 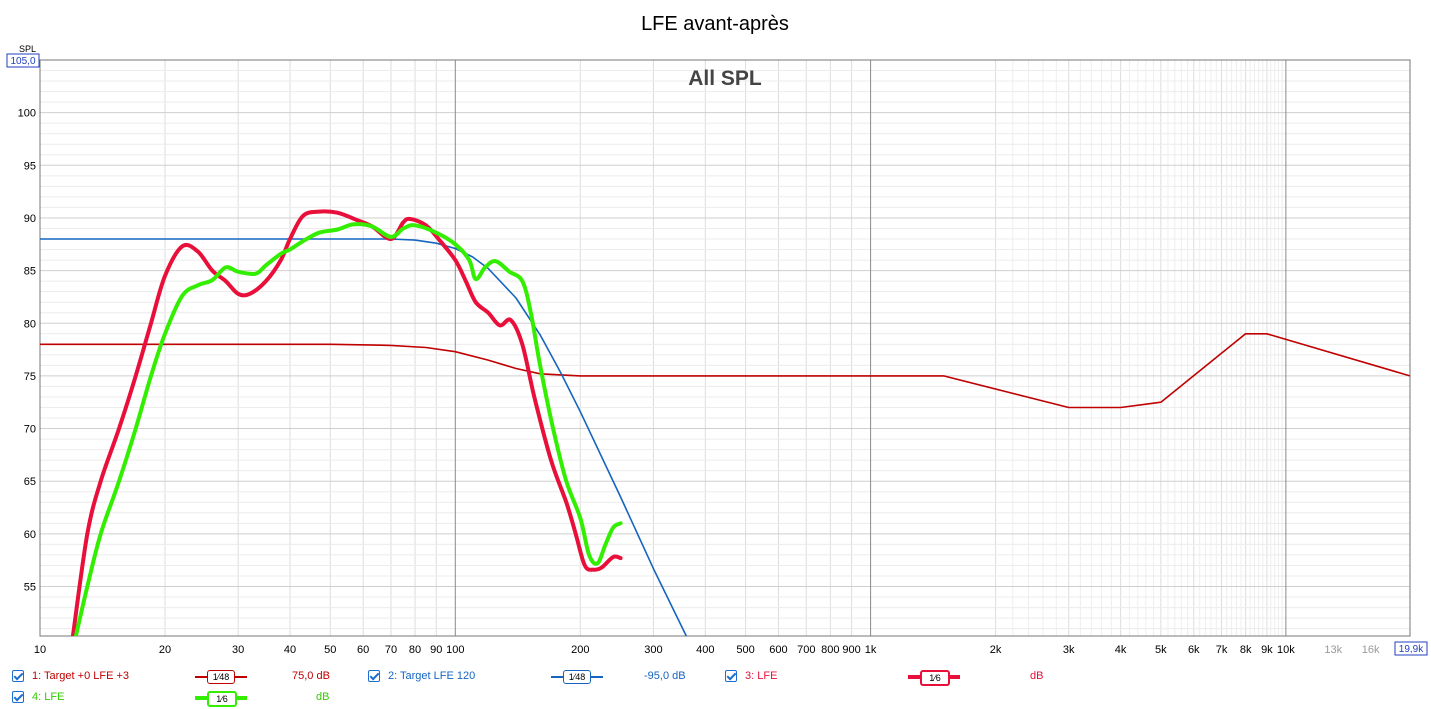 I want to click on y-tick-label: 70, so click(x=30, y=430).